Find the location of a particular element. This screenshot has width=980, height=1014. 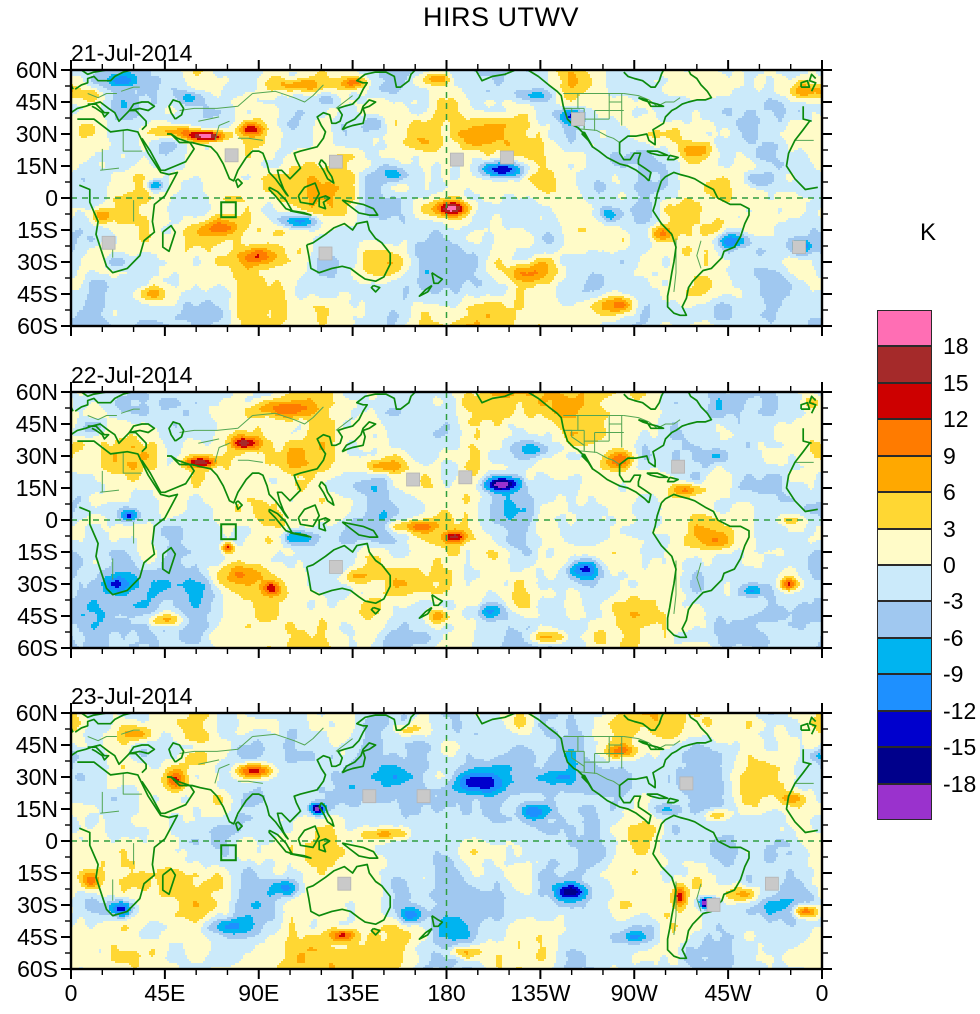

panel-date-3: 23-Jul-2014 is located at coordinates (132, 696).